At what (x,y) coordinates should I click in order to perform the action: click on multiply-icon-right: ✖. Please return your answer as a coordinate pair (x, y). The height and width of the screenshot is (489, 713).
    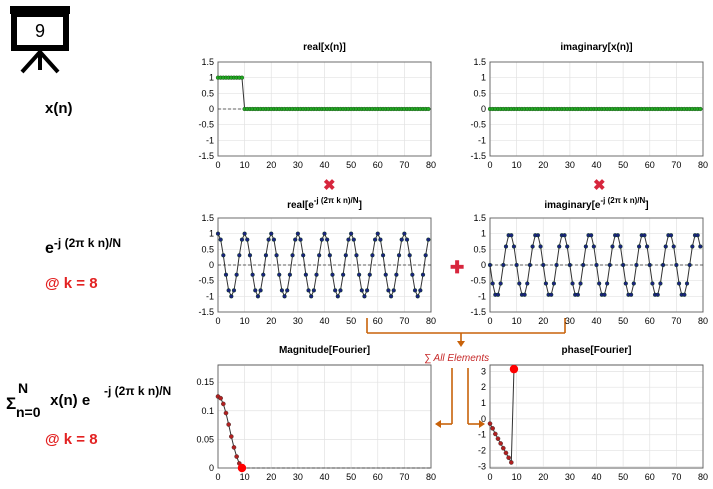
    Looking at the image, I should click on (599, 185).